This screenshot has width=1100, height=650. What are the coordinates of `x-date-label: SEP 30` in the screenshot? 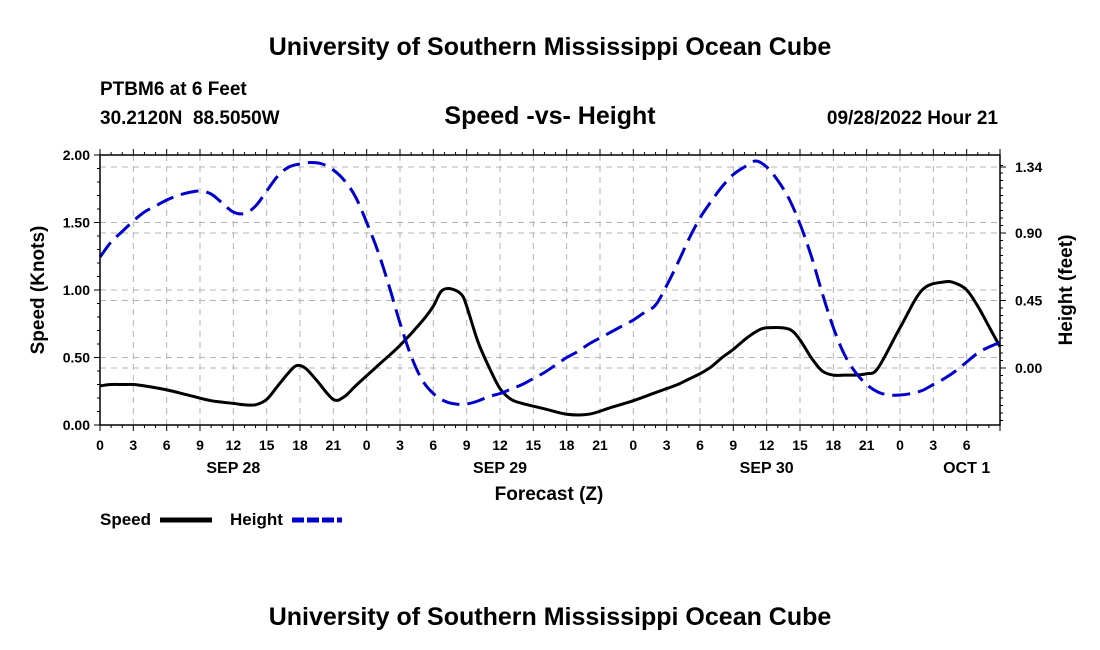 It's located at (767, 468).